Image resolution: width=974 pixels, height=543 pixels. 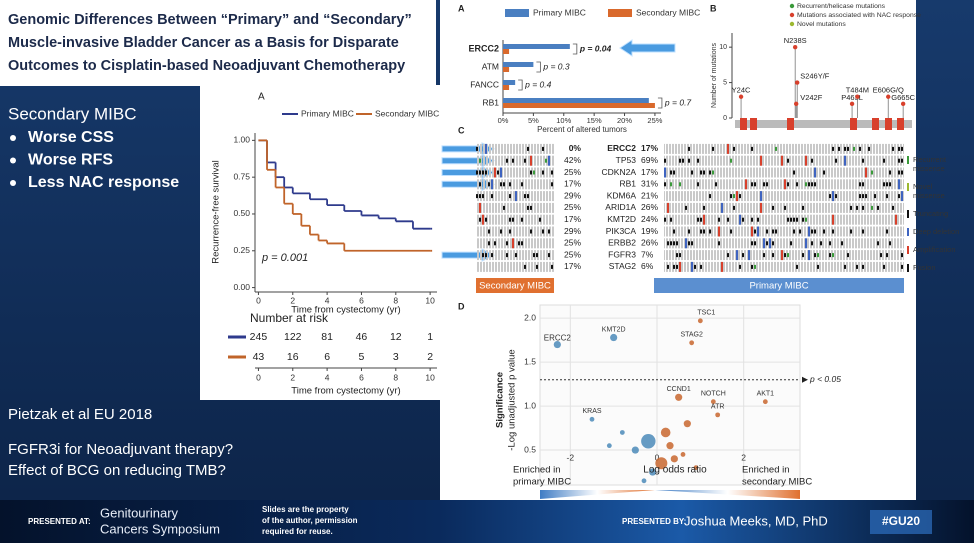 I want to click on group-label: Primary MIBC, so click(x=778, y=286).